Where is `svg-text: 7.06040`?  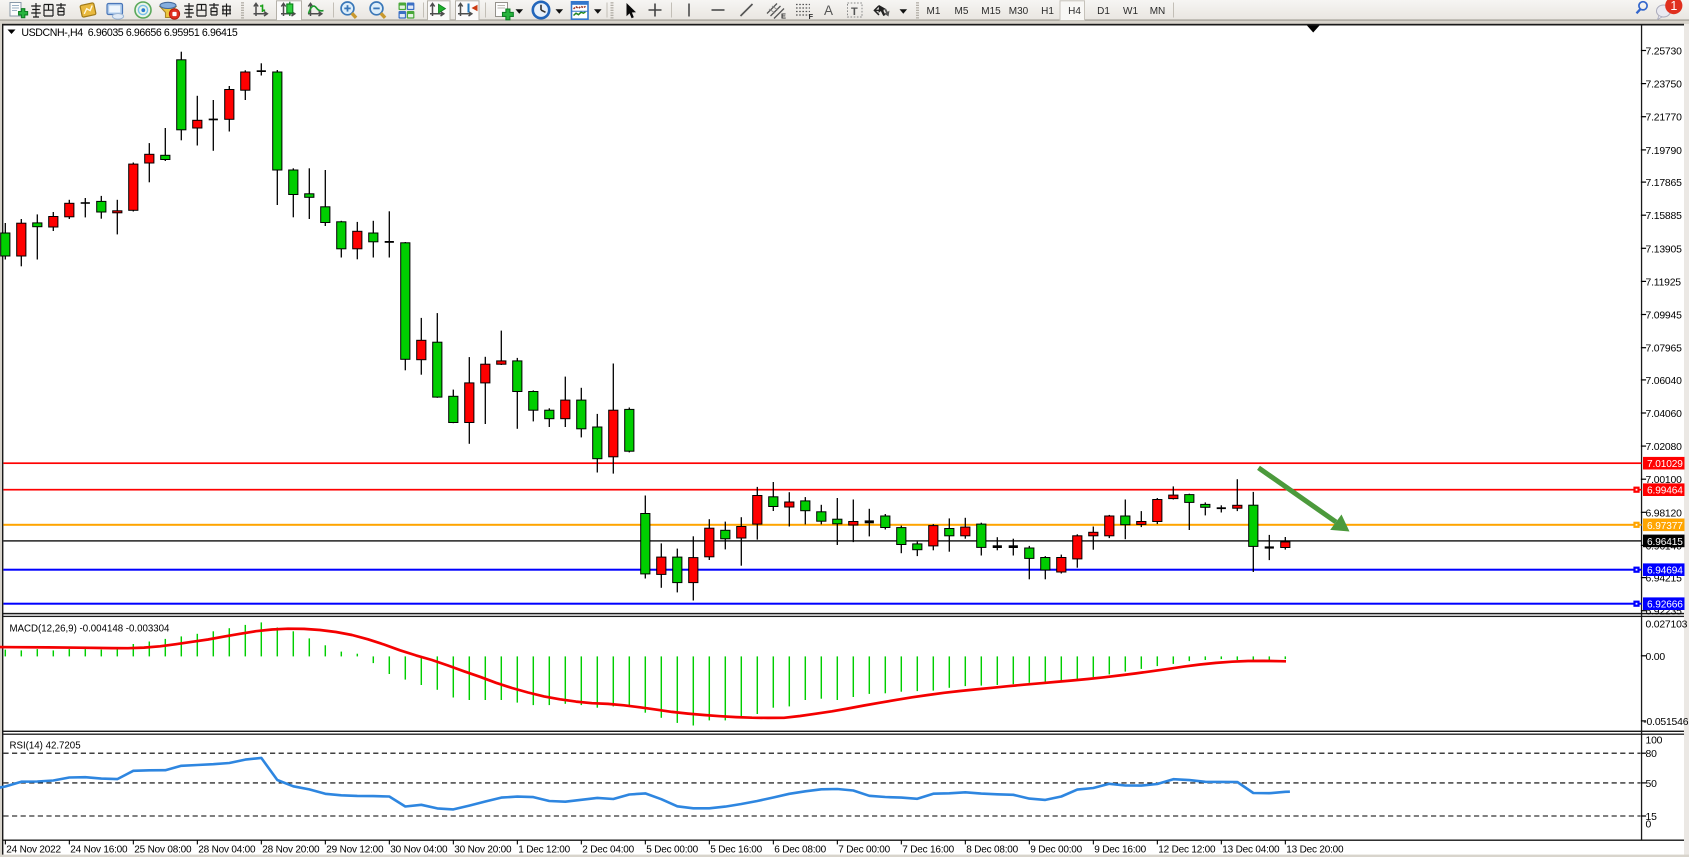
svg-text: 7.06040 is located at coordinates (1664, 381).